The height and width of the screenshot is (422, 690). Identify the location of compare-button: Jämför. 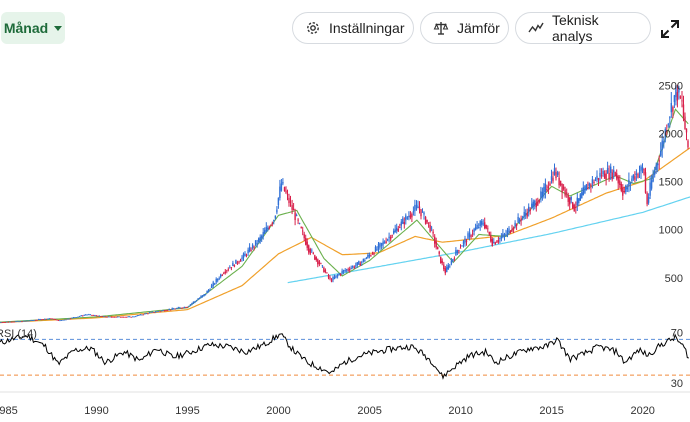
(464, 28).